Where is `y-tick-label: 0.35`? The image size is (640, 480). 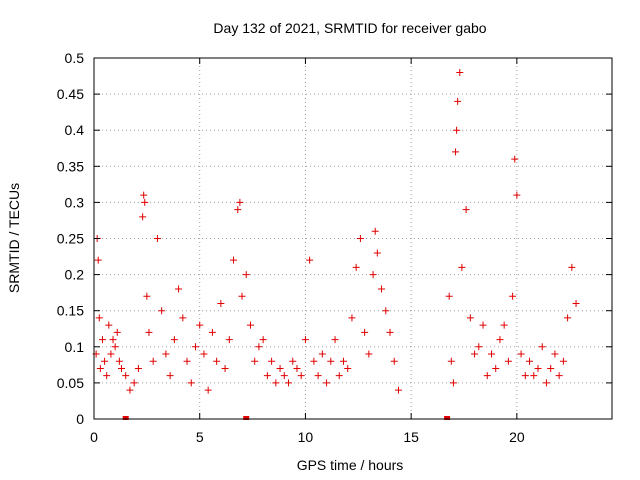
y-tick-label: 0.35 is located at coordinates (70, 166).